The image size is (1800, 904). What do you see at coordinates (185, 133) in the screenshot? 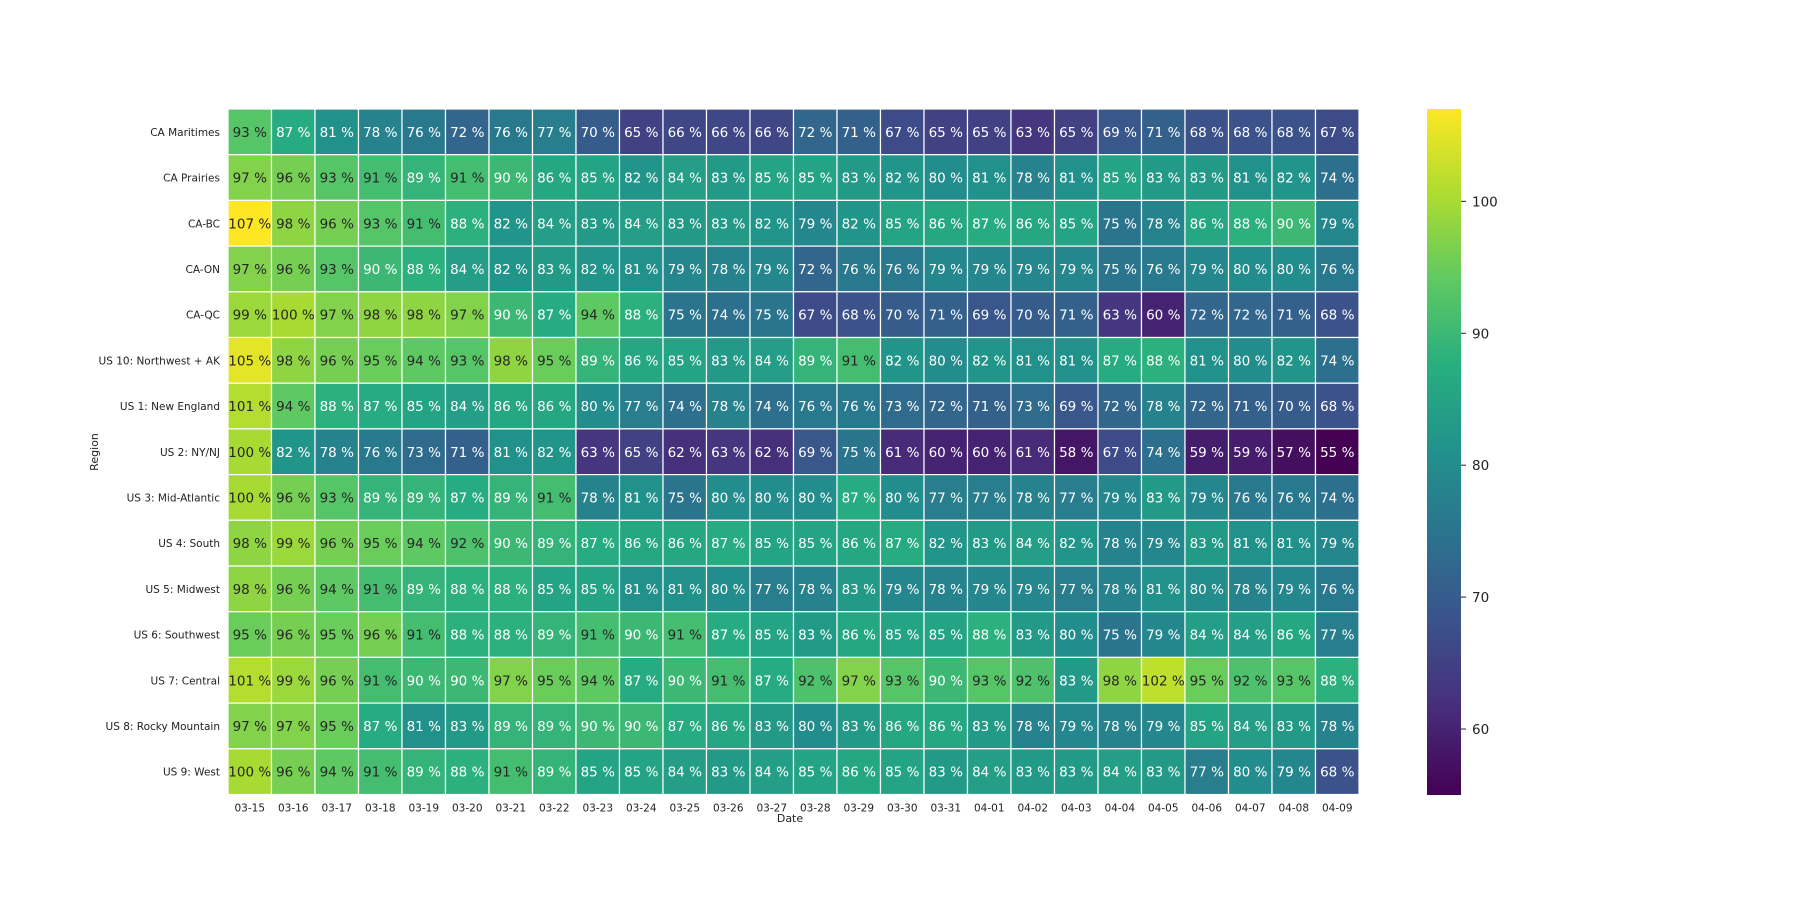
I see `y-tick-label: CA Maritimes` at bounding box center [185, 133].